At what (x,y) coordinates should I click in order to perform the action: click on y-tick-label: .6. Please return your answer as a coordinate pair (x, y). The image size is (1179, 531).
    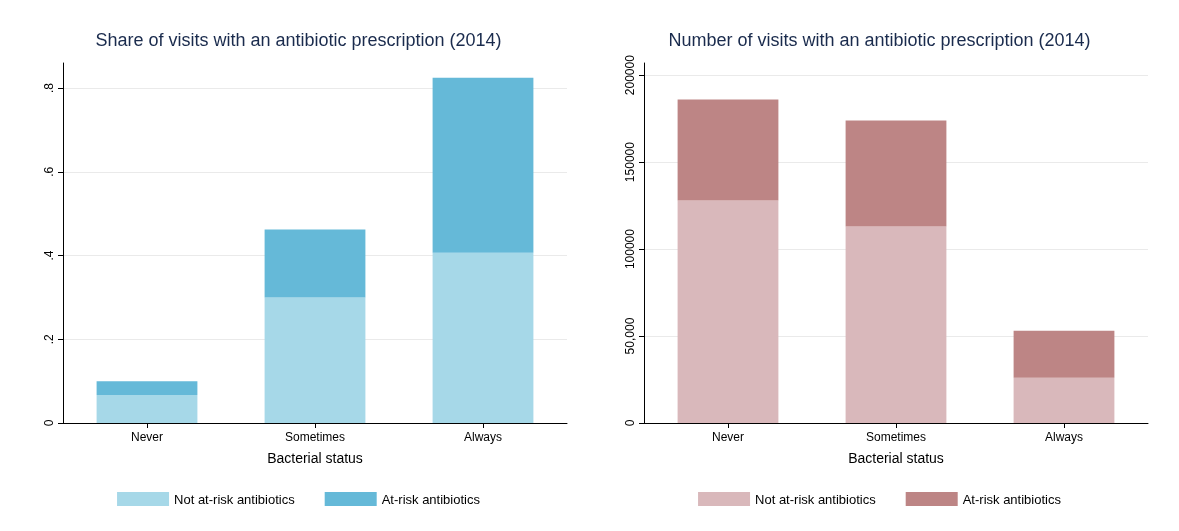
    Looking at the image, I should click on (49, 171).